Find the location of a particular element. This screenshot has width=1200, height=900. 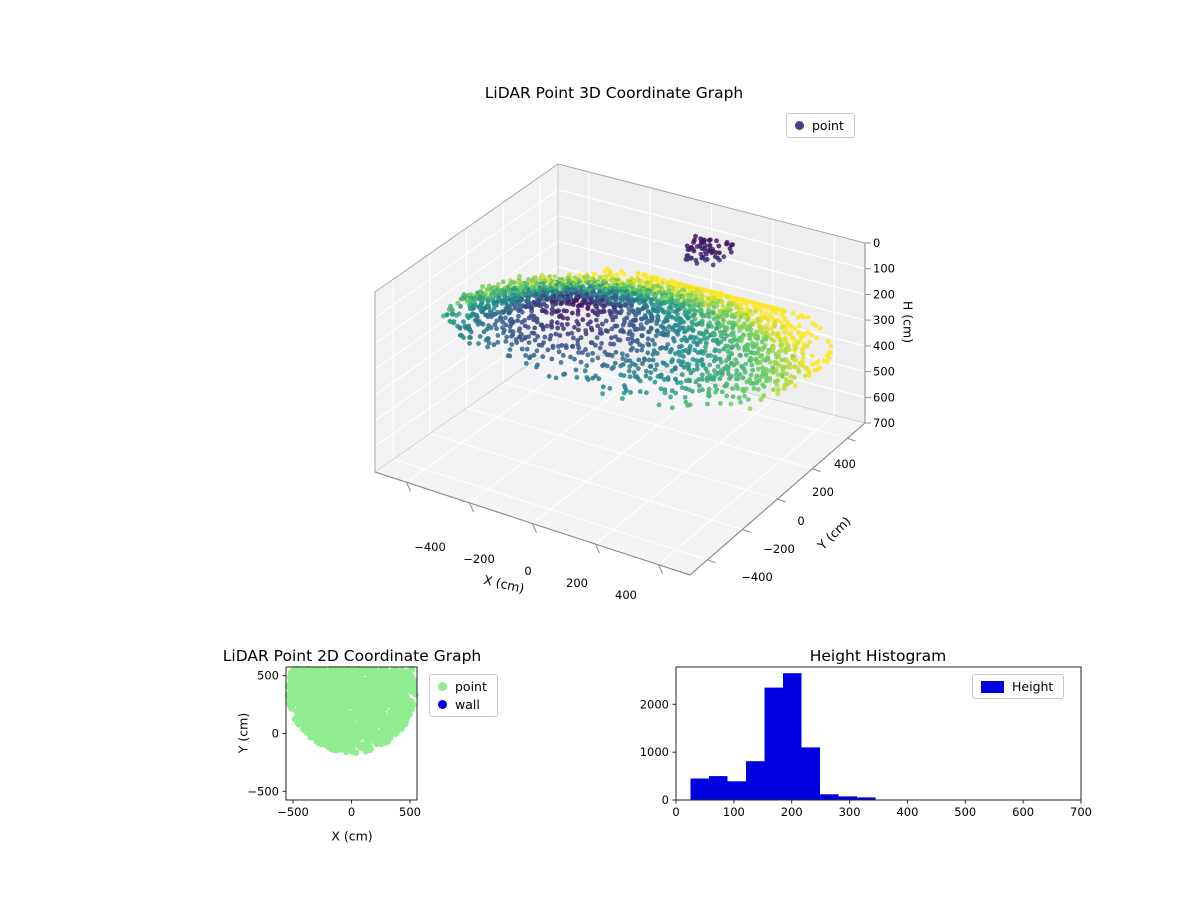

plot3d-legend-label: point is located at coordinates (828, 125).